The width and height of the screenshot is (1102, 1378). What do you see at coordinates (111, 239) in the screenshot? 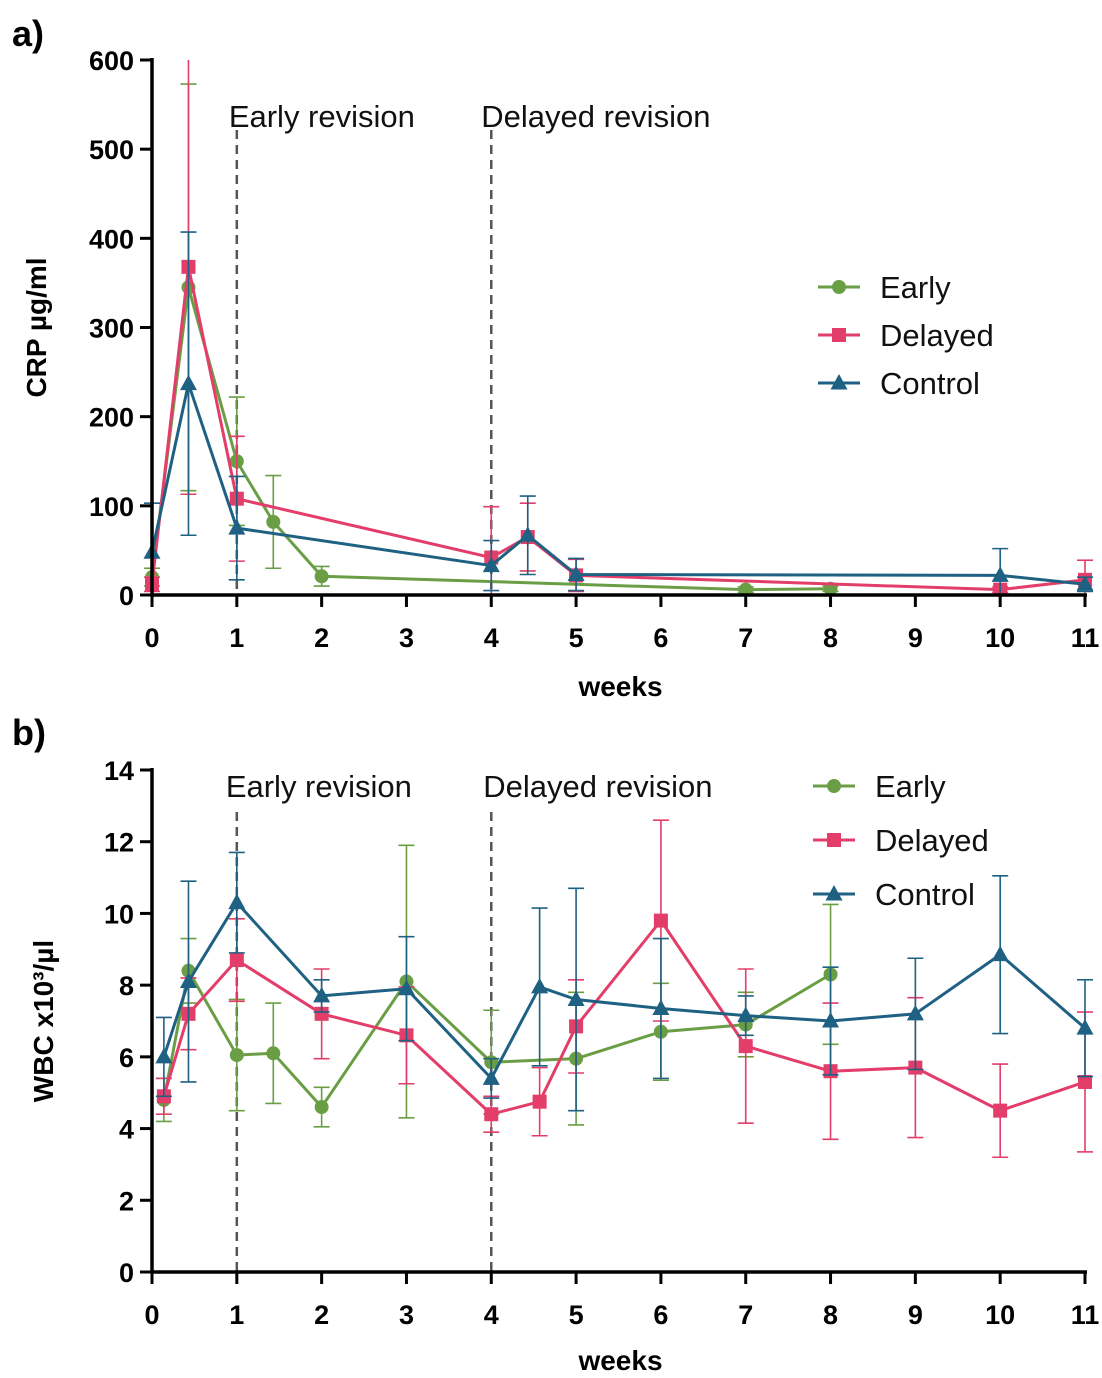
I see `y-tick-label: 400` at bounding box center [111, 239].